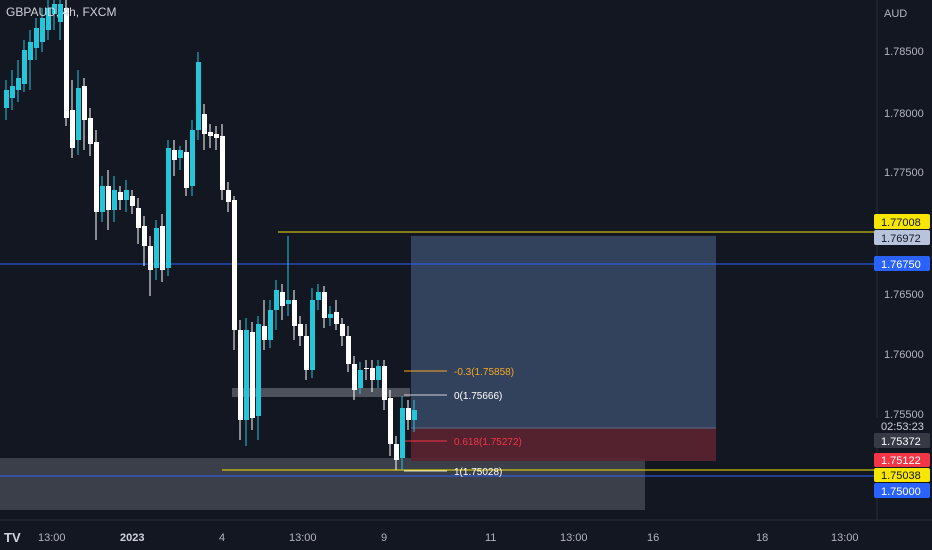 Image resolution: width=932 pixels, height=550 pixels. What do you see at coordinates (488, 442) in the screenshot?
I see `fib-618-label: 0.618(1.75272)` at bounding box center [488, 442].